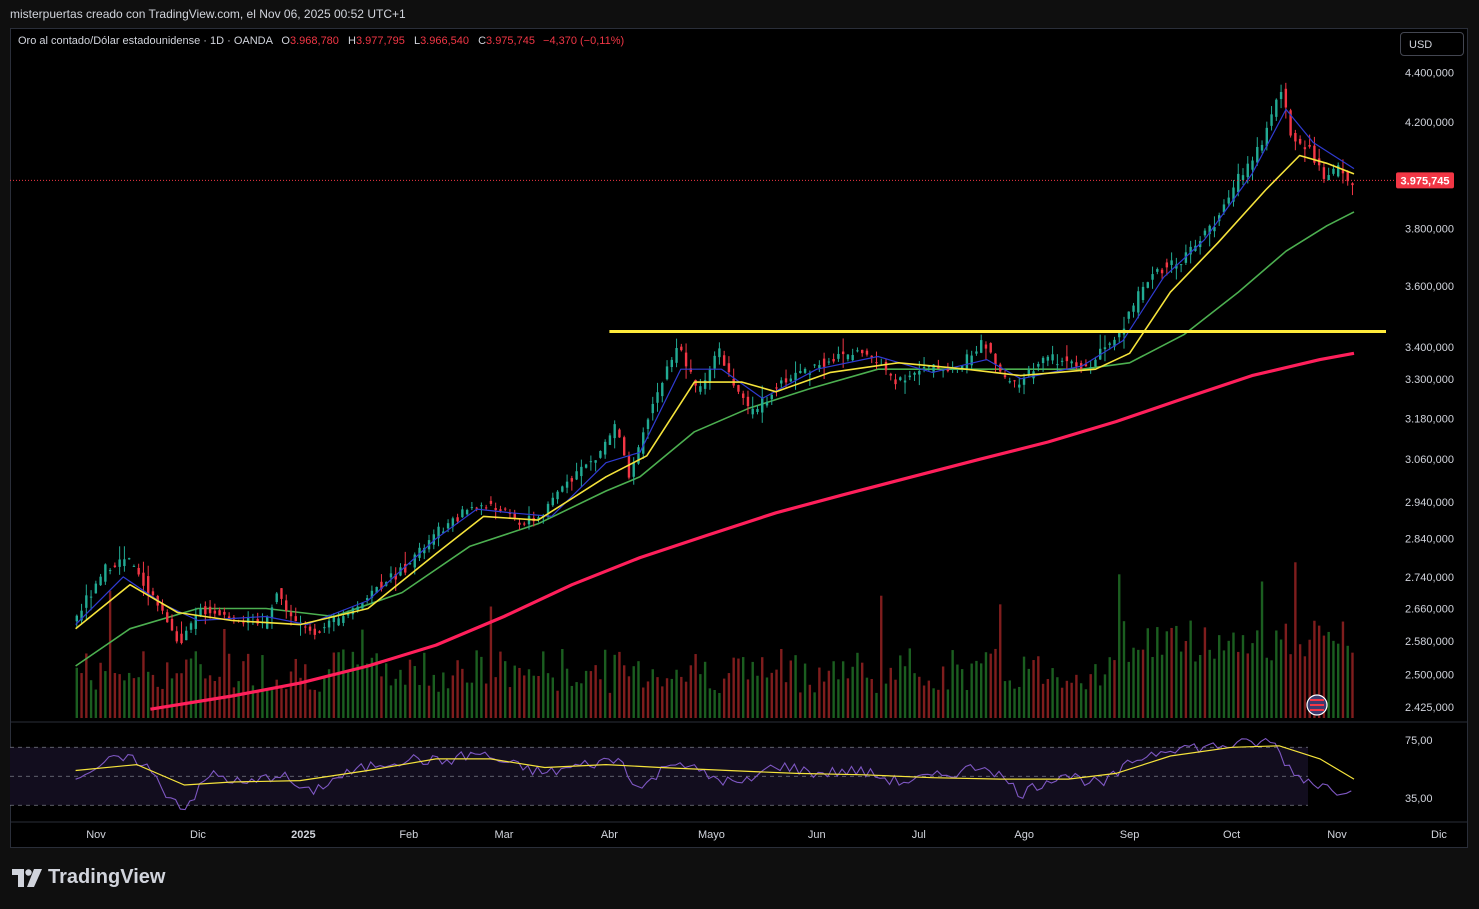 This screenshot has width=1479, height=909. I want to click on rsi-line, so click(713, 774).